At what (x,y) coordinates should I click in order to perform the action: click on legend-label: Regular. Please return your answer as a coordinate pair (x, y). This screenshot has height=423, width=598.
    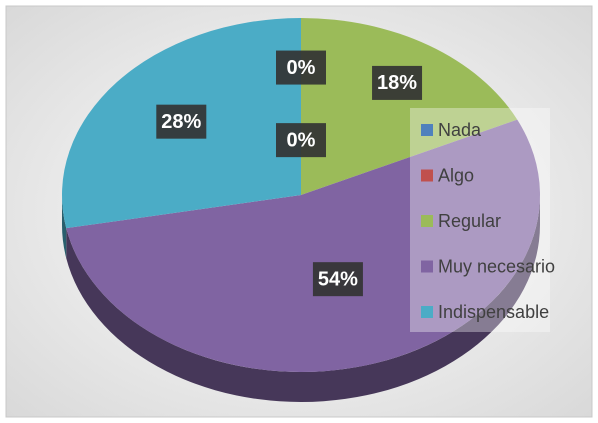
    Looking at the image, I should click on (469, 221).